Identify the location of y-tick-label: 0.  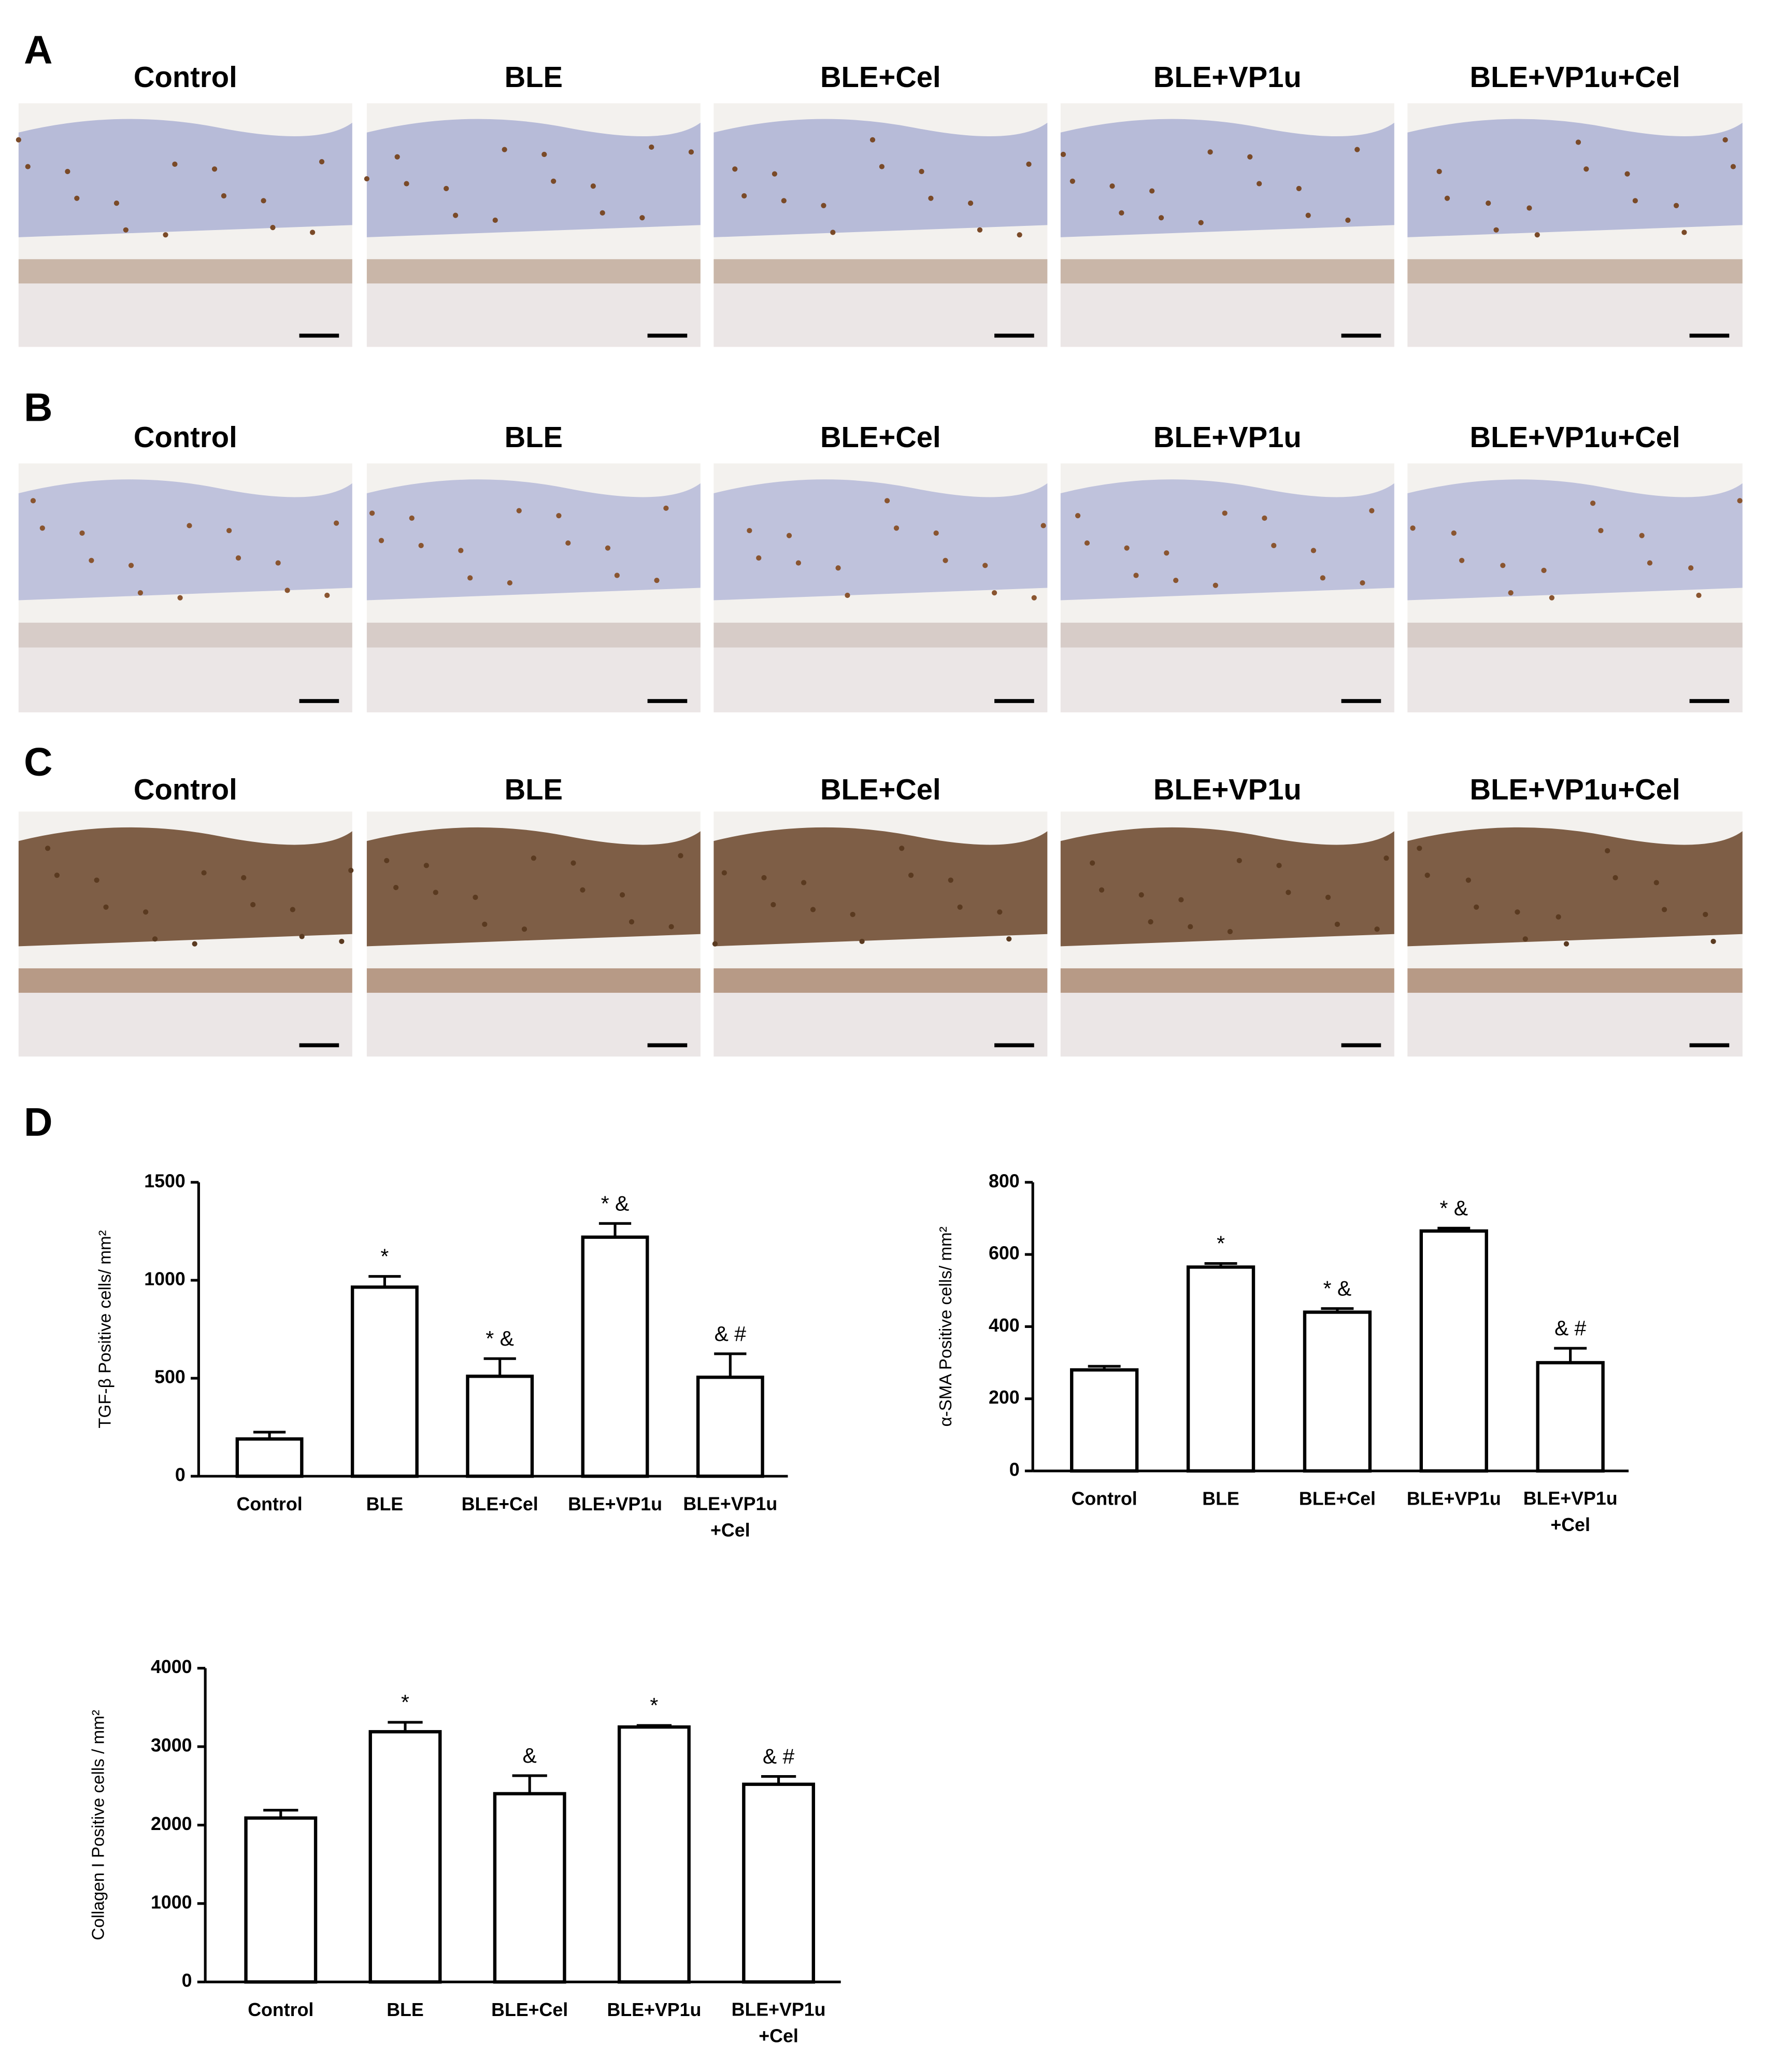
(180, 1475).